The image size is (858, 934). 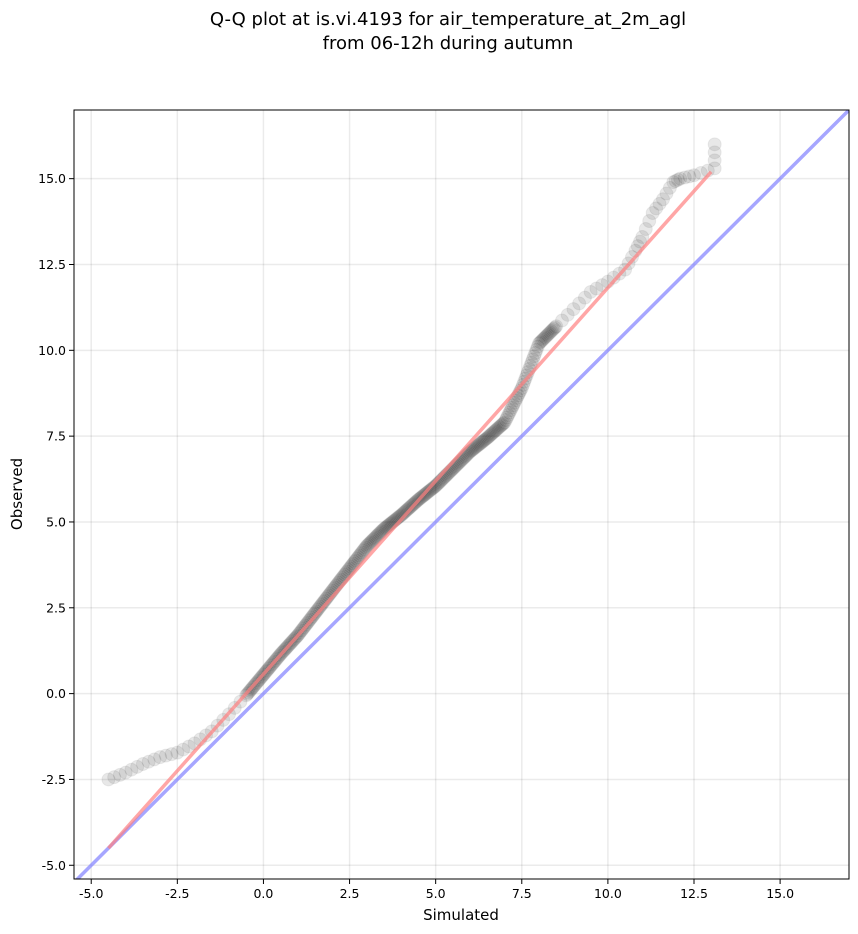 I want to click on x-tick-label: -2.5, so click(x=177, y=893).